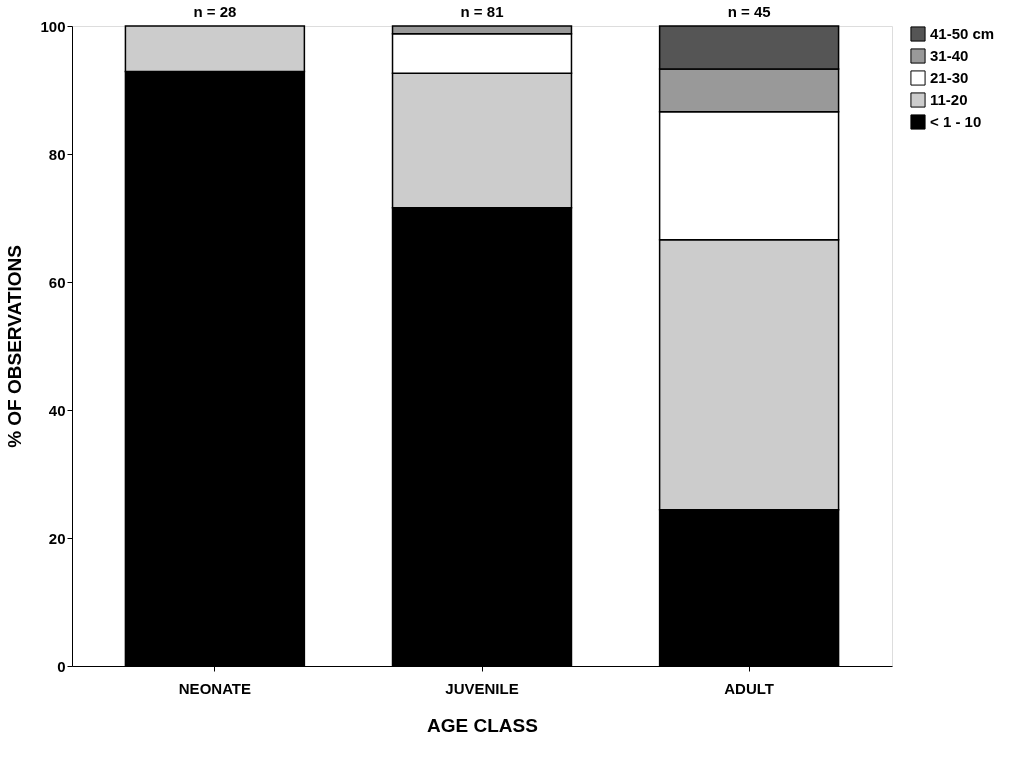  I want to click on annotation: n = 28, so click(215, 11).